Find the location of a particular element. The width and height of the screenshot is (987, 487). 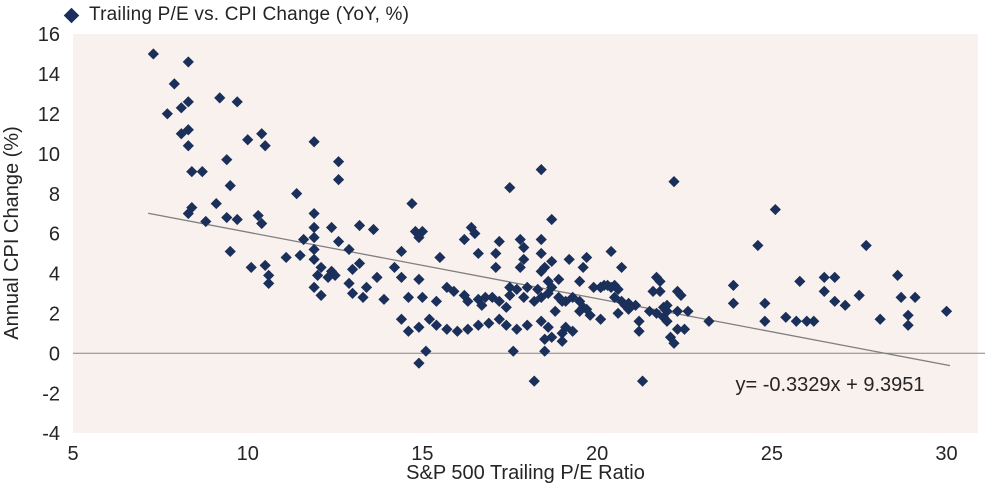

y-tick-label: 6 is located at coordinates (54, 235).